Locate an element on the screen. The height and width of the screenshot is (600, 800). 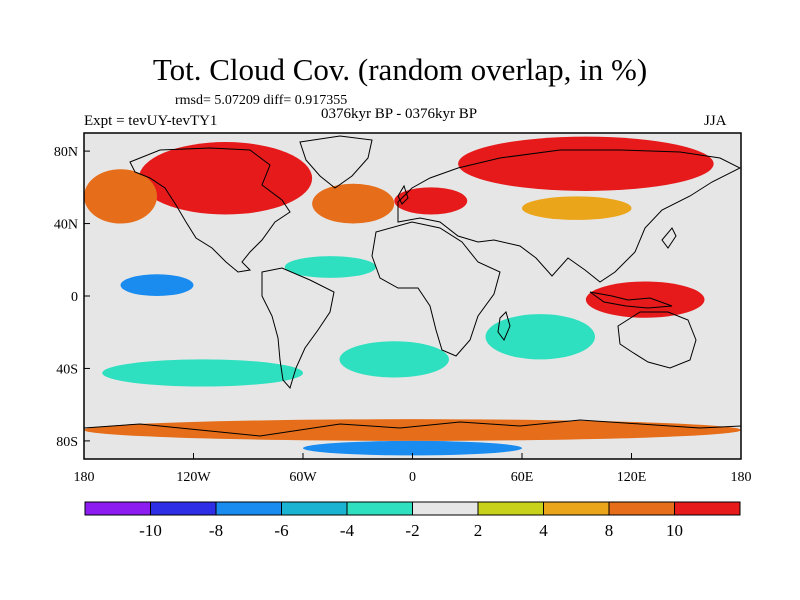
season-label: JJA is located at coordinates (715, 121).